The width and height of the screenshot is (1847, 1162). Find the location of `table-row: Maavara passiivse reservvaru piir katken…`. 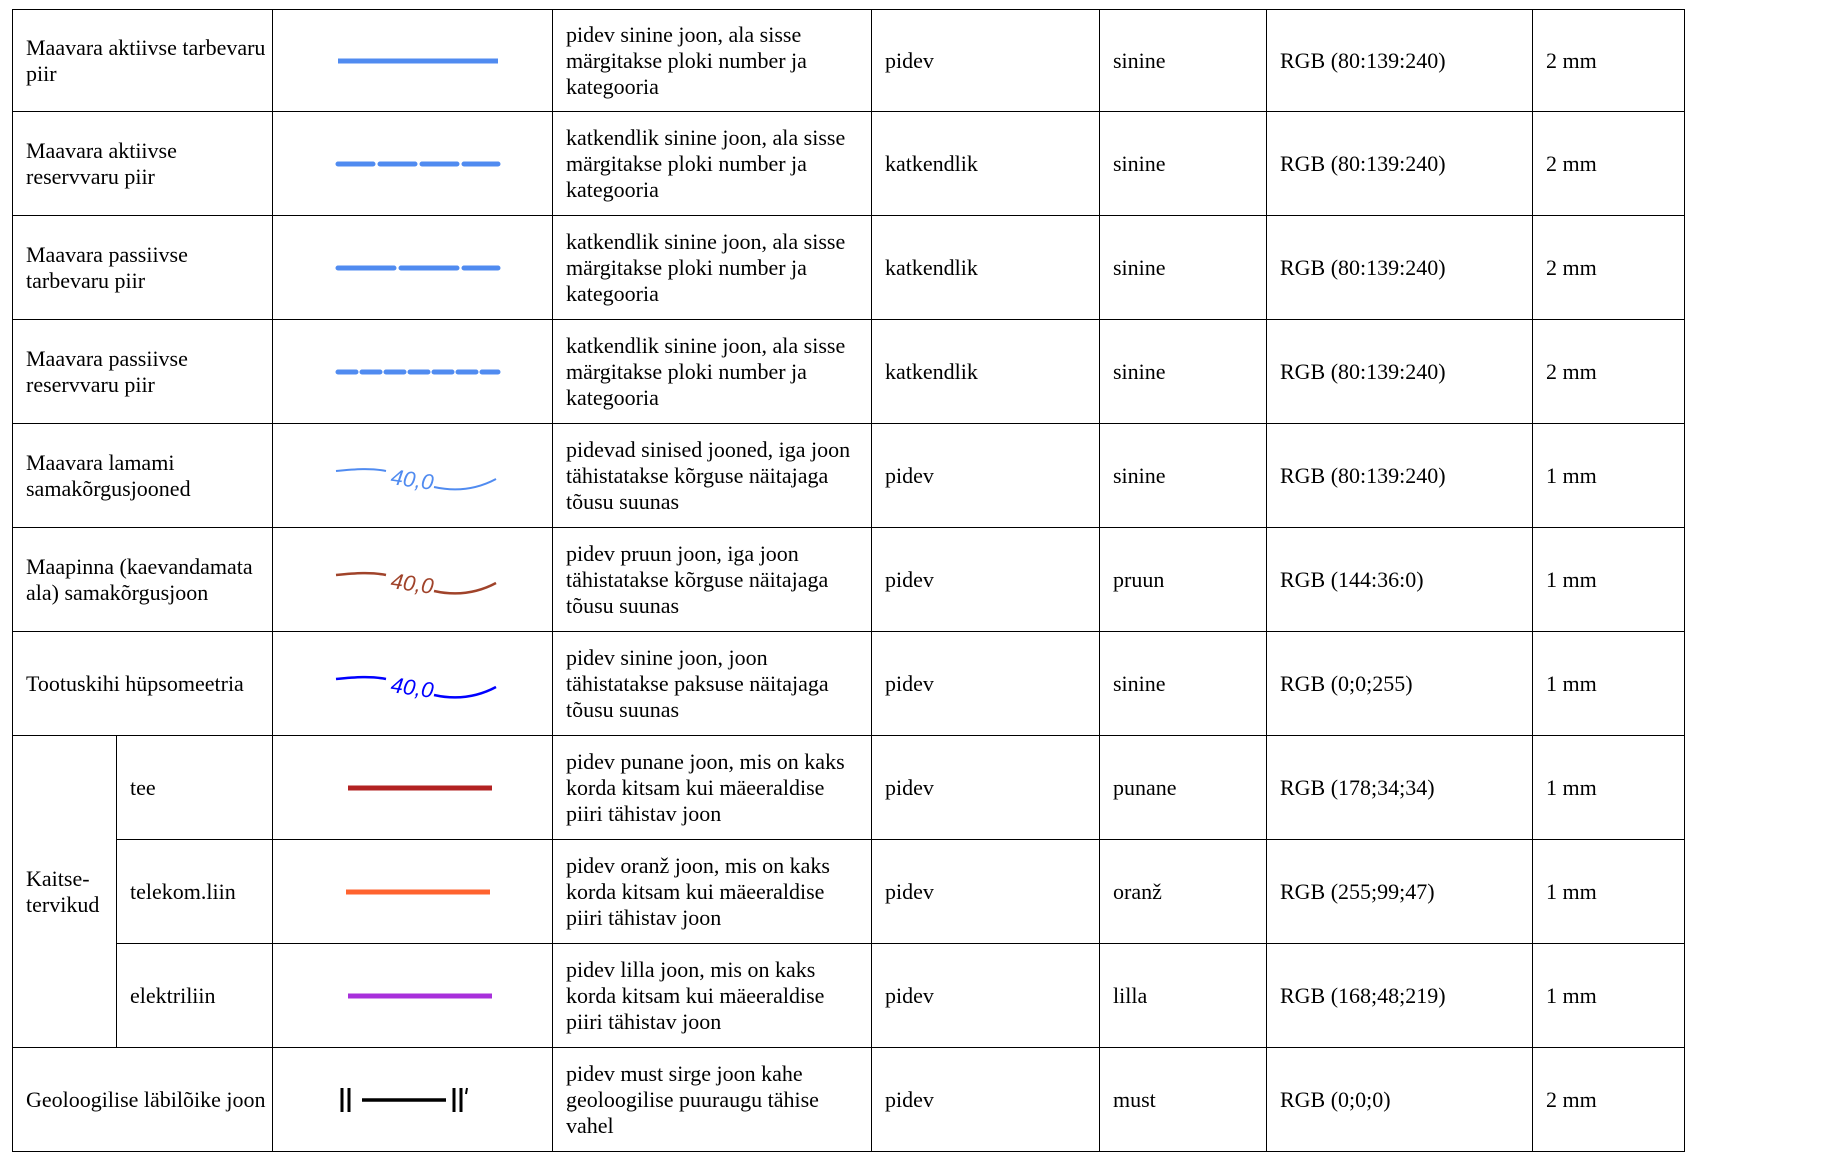

table-row: Maavara passiivse reservvaru piir katken… is located at coordinates (848, 371).